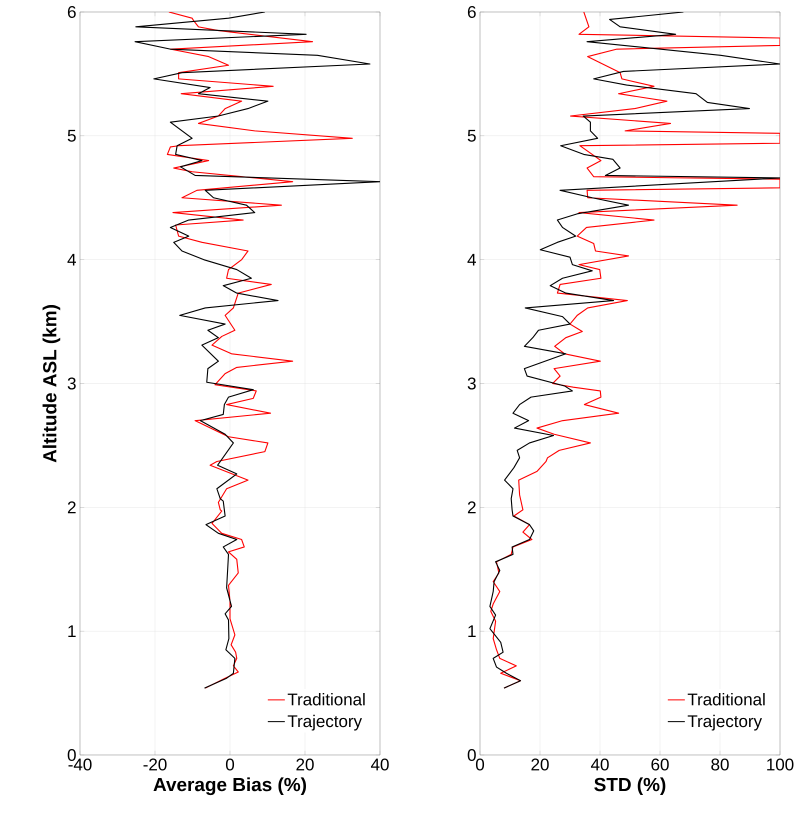 The height and width of the screenshot is (825, 799). Describe the element at coordinates (660, 764) in the screenshot. I see `x-tick-label: 60` at that location.